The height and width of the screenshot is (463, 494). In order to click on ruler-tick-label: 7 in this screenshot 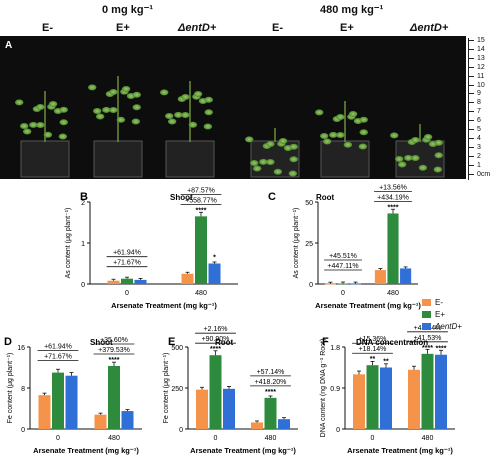, I will do `click(479, 112)`.